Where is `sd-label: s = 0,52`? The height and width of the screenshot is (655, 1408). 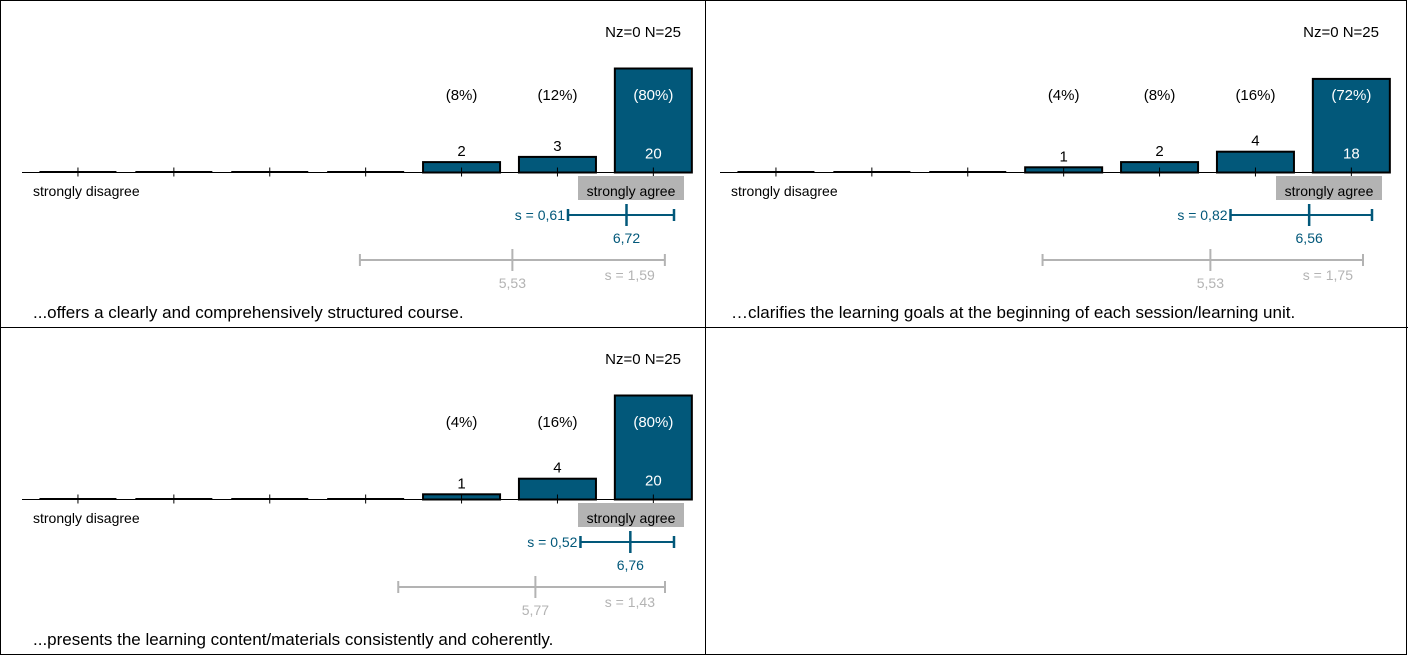 sd-label: s = 0,52 is located at coordinates (552, 542).